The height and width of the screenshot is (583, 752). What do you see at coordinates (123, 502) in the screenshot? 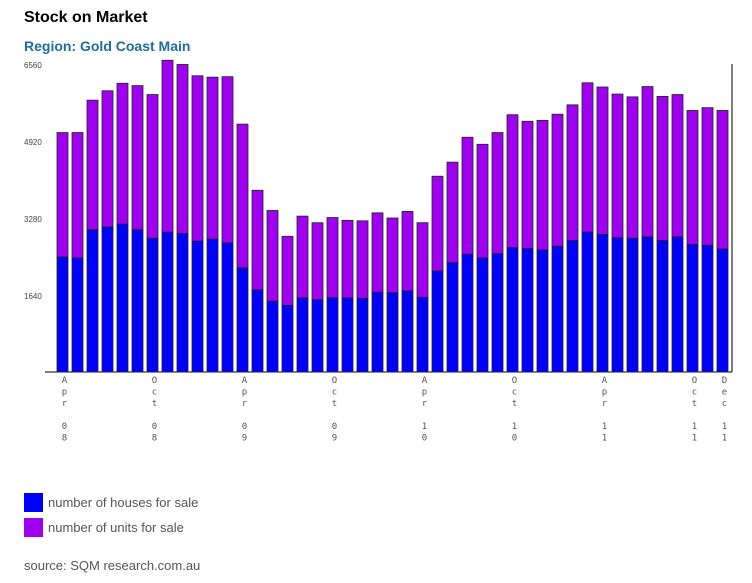
I see `legend-label-houses: number of houses for sale` at bounding box center [123, 502].